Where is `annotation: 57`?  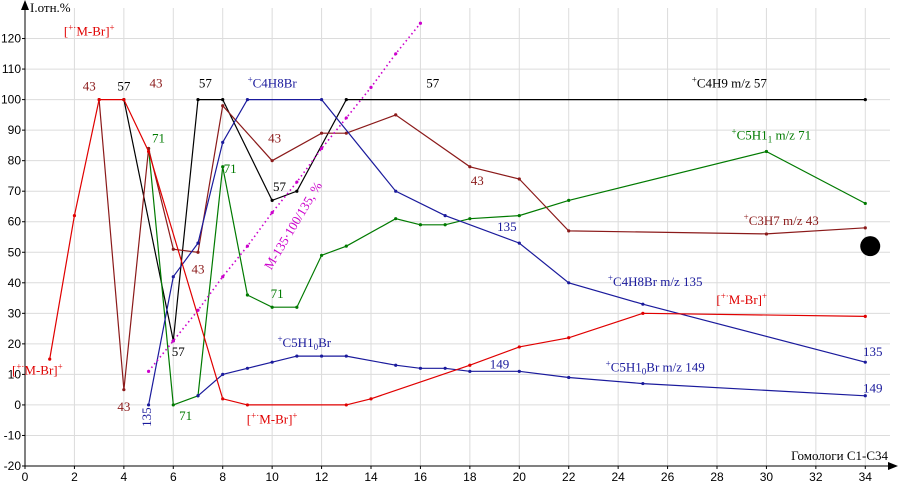 annotation: 57 is located at coordinates (280, 186).